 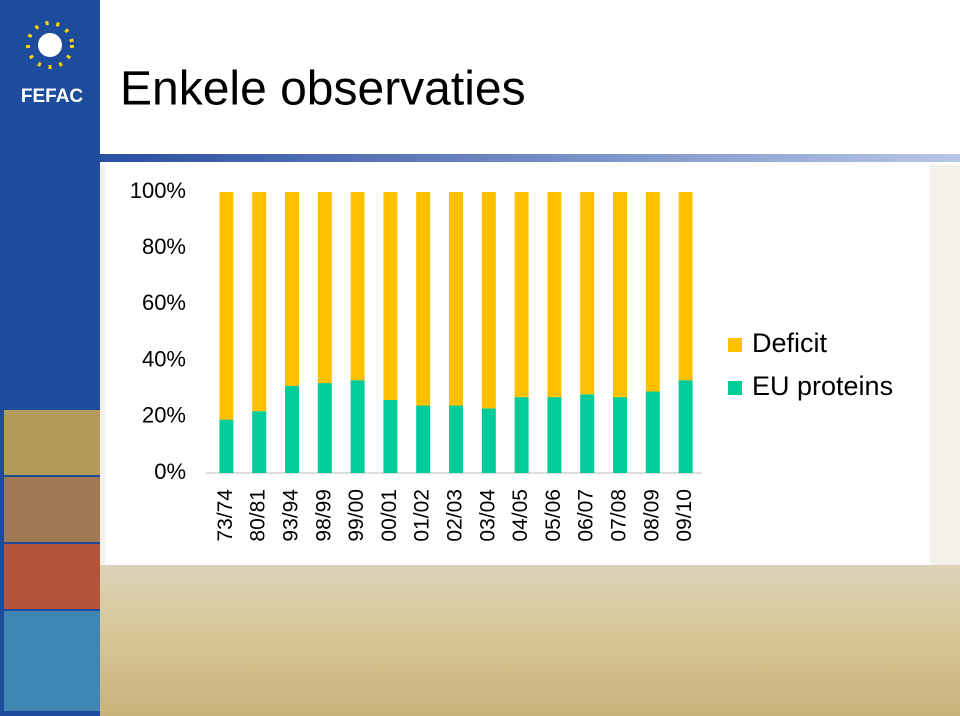 I want to click on x-tick-label: 93/94, so click(x=291, y=515).